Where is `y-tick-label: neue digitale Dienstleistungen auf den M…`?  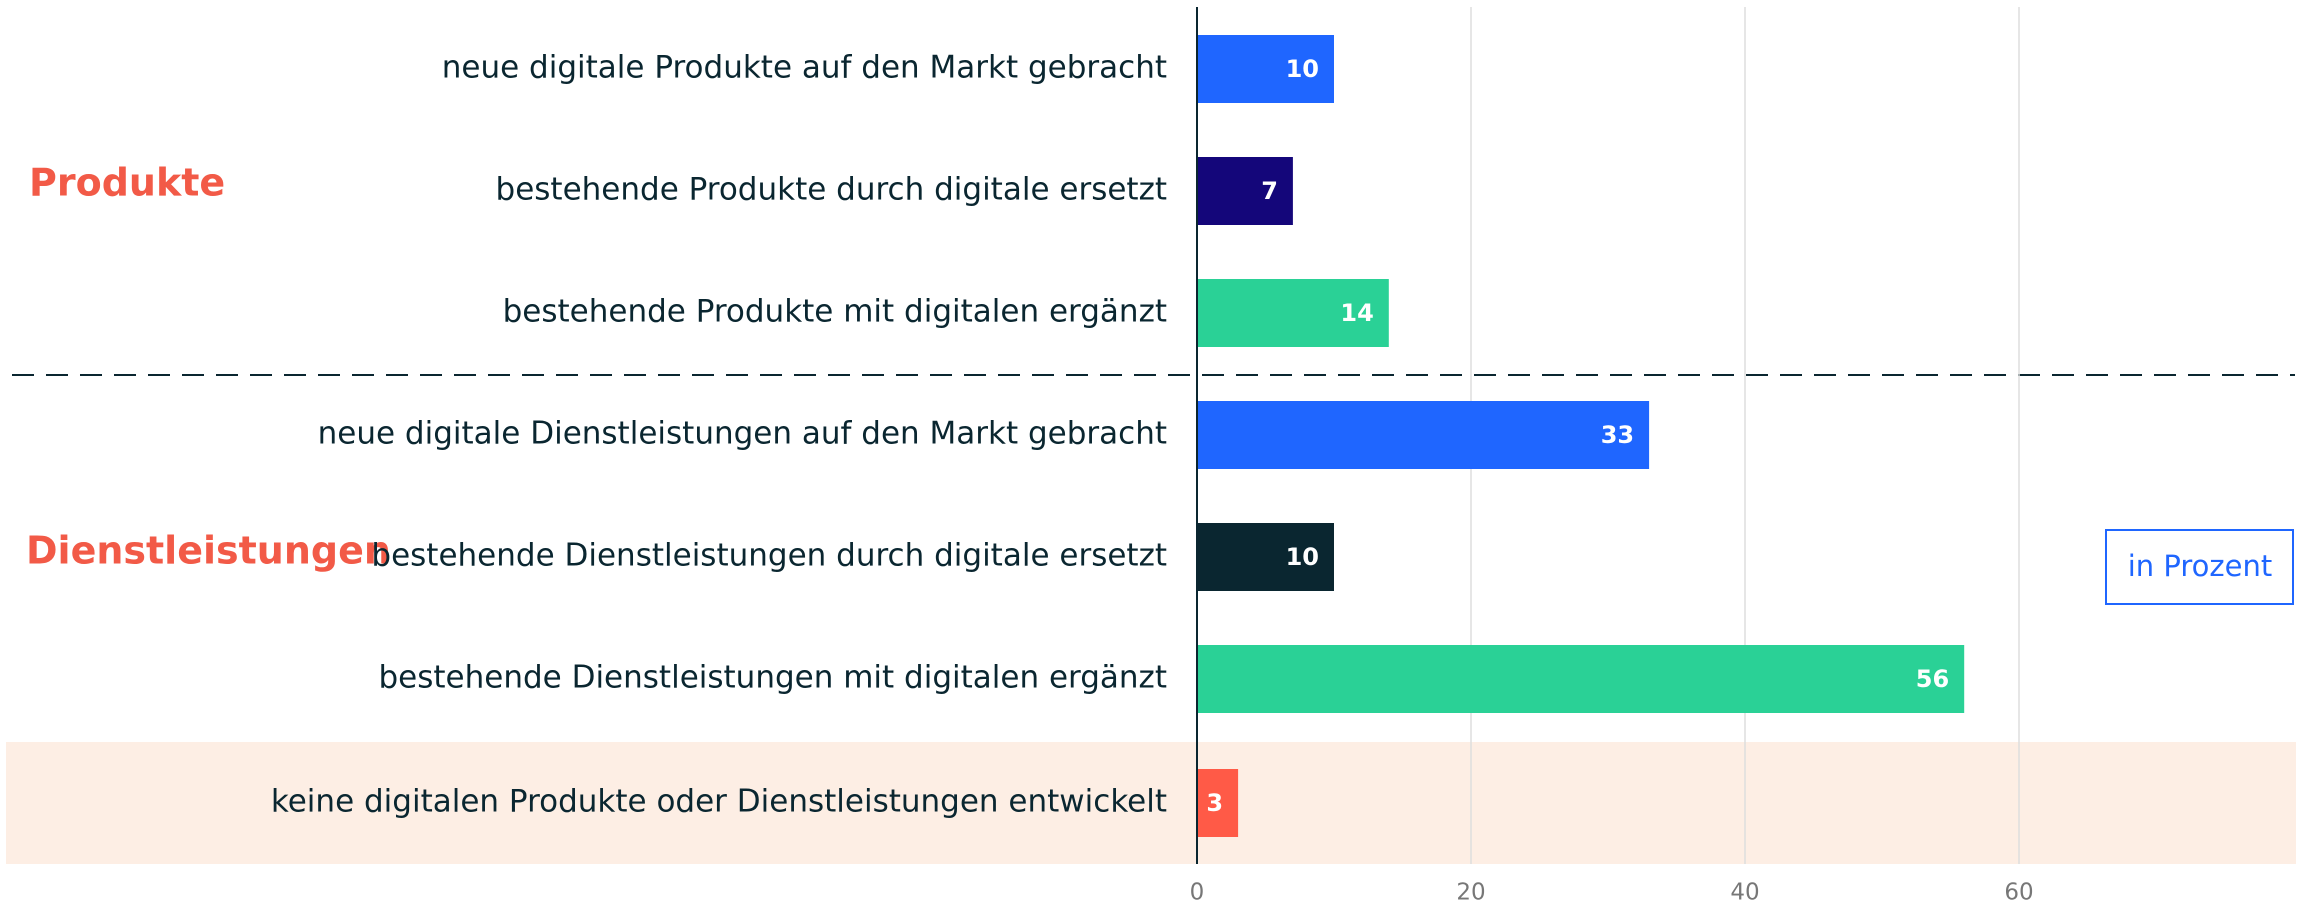 y-tick-label: neue digitale Dienstleistungen auf den M… is located at coordinates (742, 434).